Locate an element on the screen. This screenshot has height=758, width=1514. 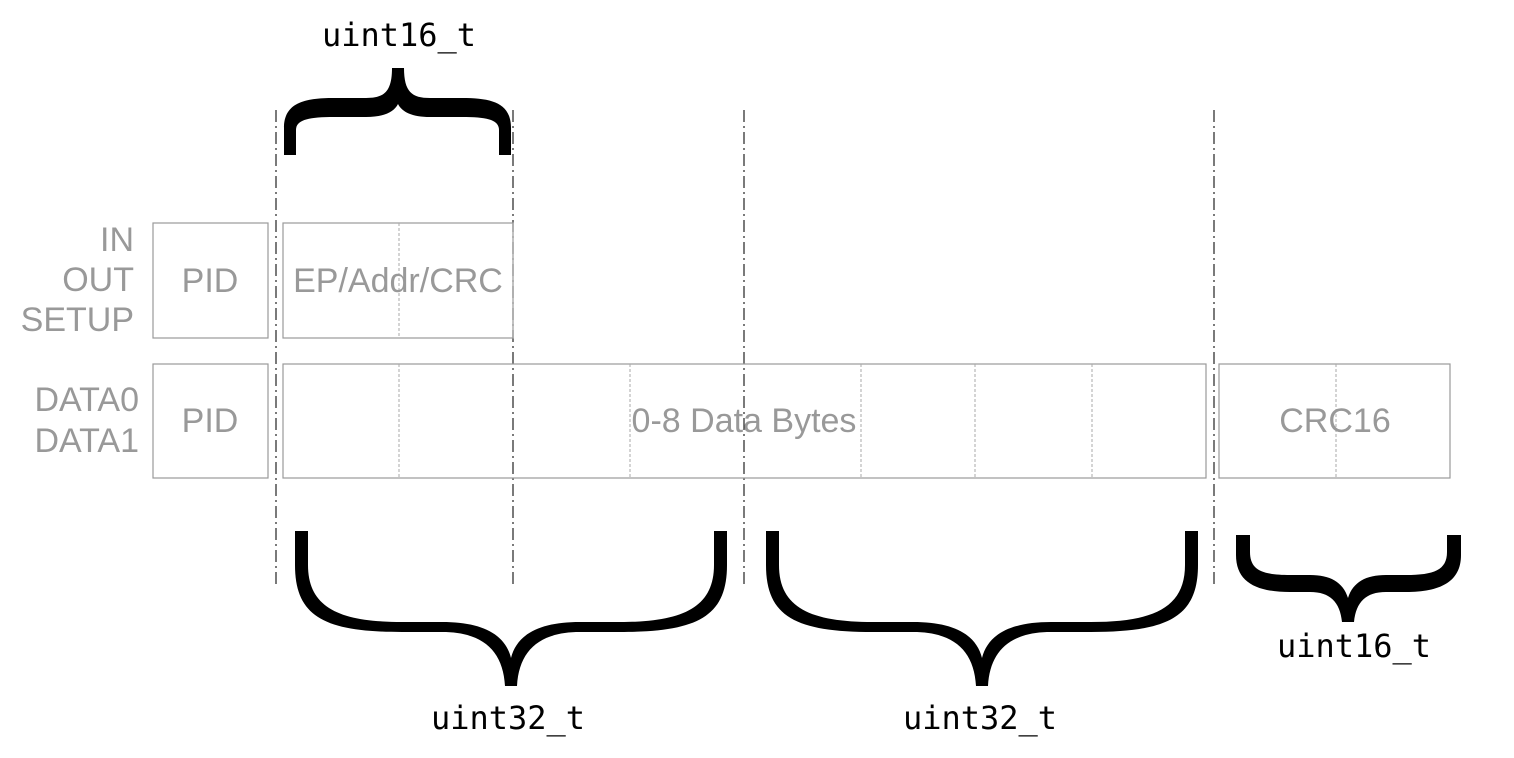
type-label-top: uint16_t is located at coordinates (399, 35).